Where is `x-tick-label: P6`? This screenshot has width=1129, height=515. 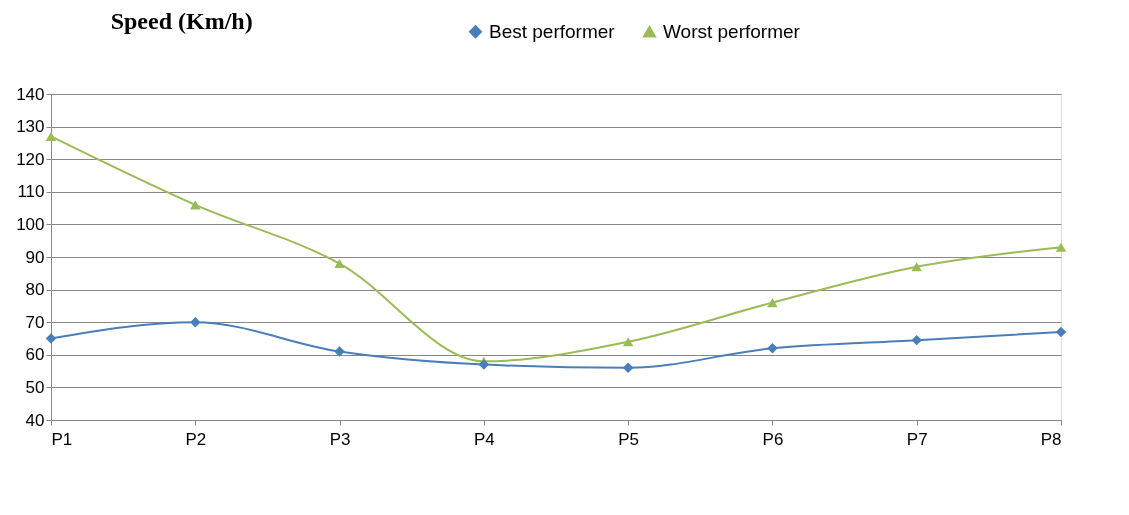
x-tick-label: P6 is located at coordinates (773, 439).